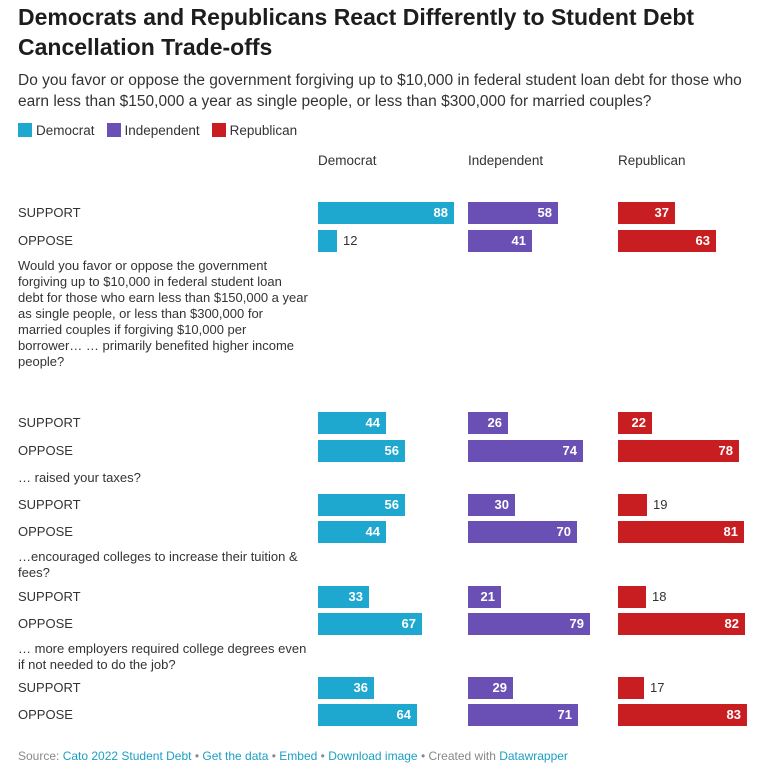  What do you see at coordinates (652, 160) in the screenshot?
I see `column-header-republican: Republican` at bounding box center [652, 160].